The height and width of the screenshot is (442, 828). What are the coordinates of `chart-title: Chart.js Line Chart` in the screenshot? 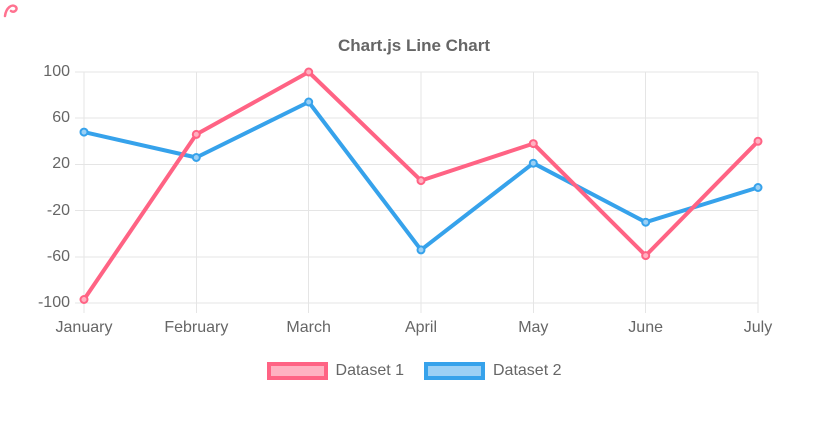 It's located at (414, 45).